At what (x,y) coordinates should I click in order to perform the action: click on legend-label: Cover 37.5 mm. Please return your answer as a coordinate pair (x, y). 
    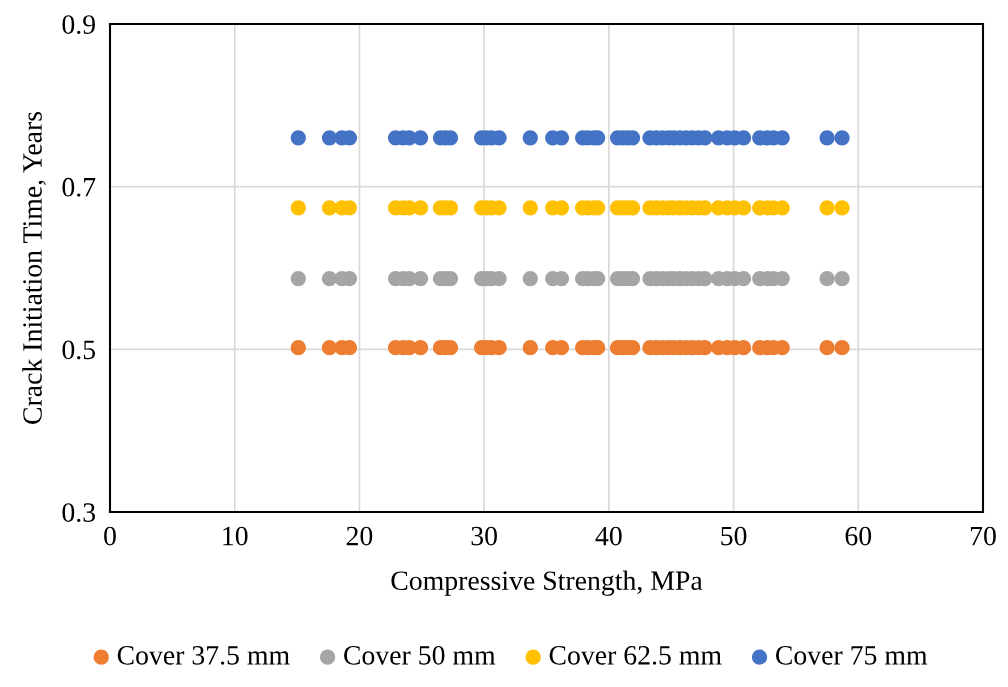
    Looking at the image, I should click on (203, 655).